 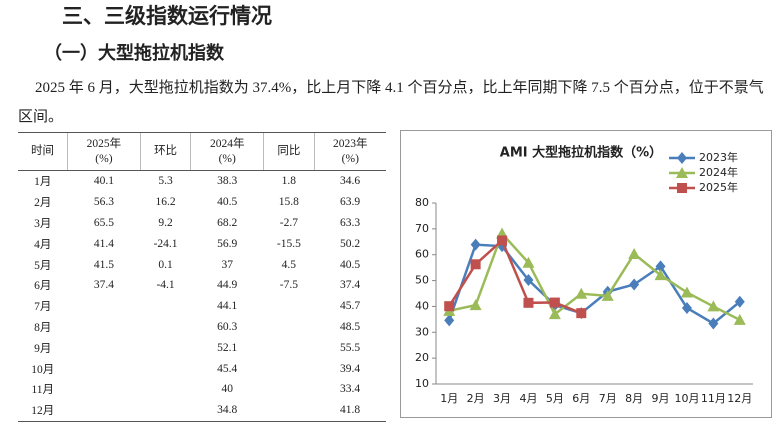 I want to click on y-tick-label: 10, so click(x=422, y=383).